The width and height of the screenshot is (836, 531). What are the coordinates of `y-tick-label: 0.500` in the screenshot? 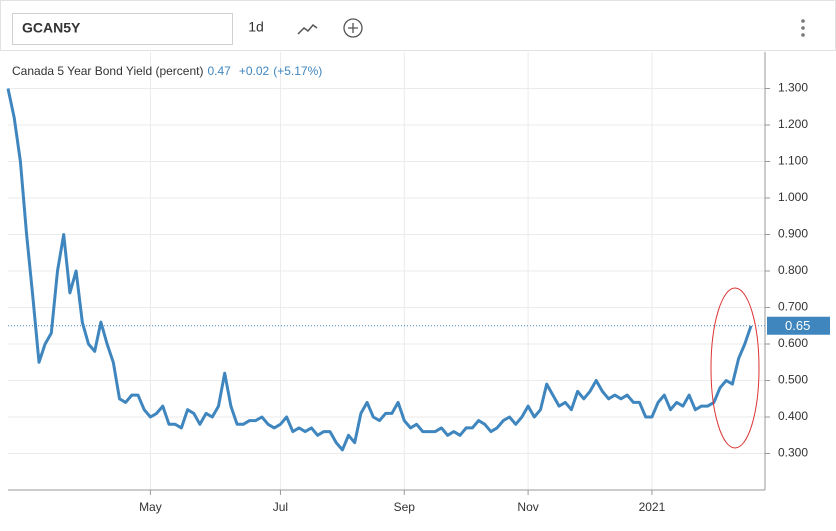 It's located at (793, 380).